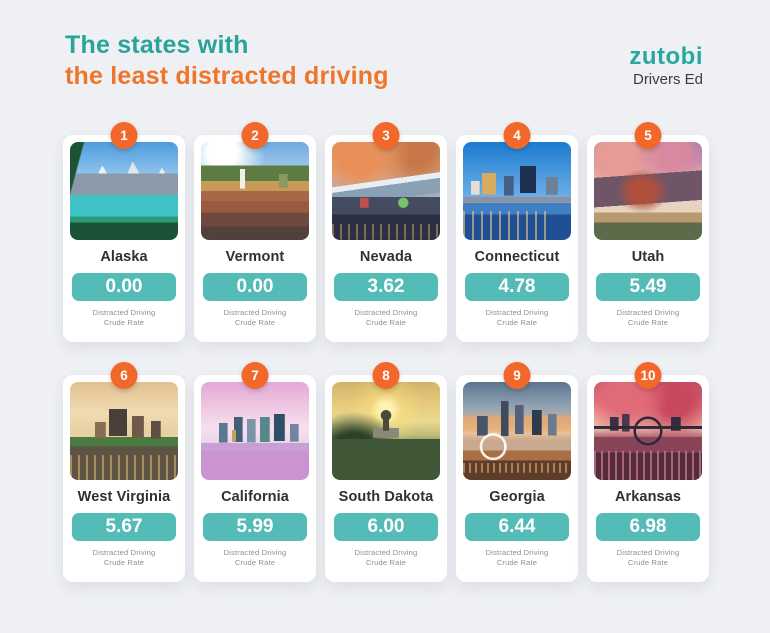 The width and height of the screenshot is (770, 633). I want to click on brand-logo: zutobi Drivers Ed, so click(666, 66).